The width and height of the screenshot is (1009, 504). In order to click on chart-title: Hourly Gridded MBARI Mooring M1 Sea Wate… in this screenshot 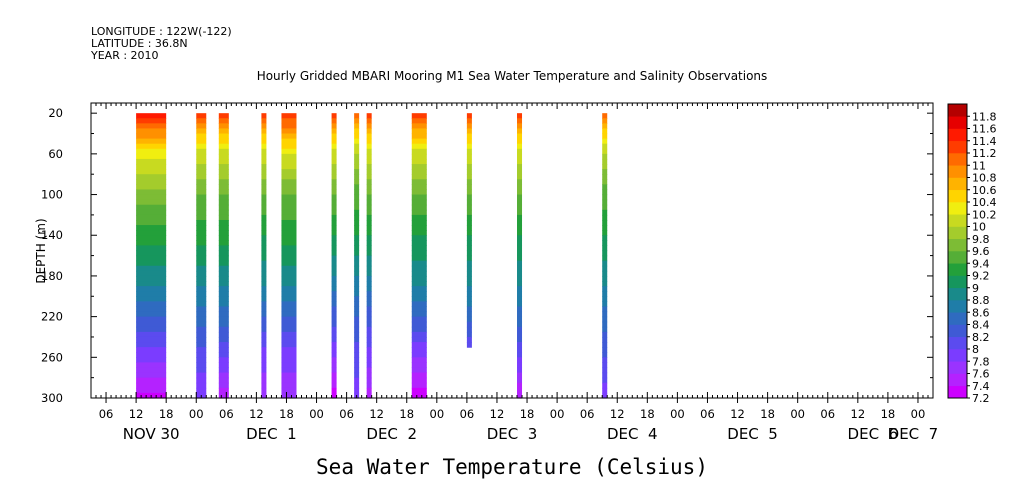, I will do `click(512, 76)`.